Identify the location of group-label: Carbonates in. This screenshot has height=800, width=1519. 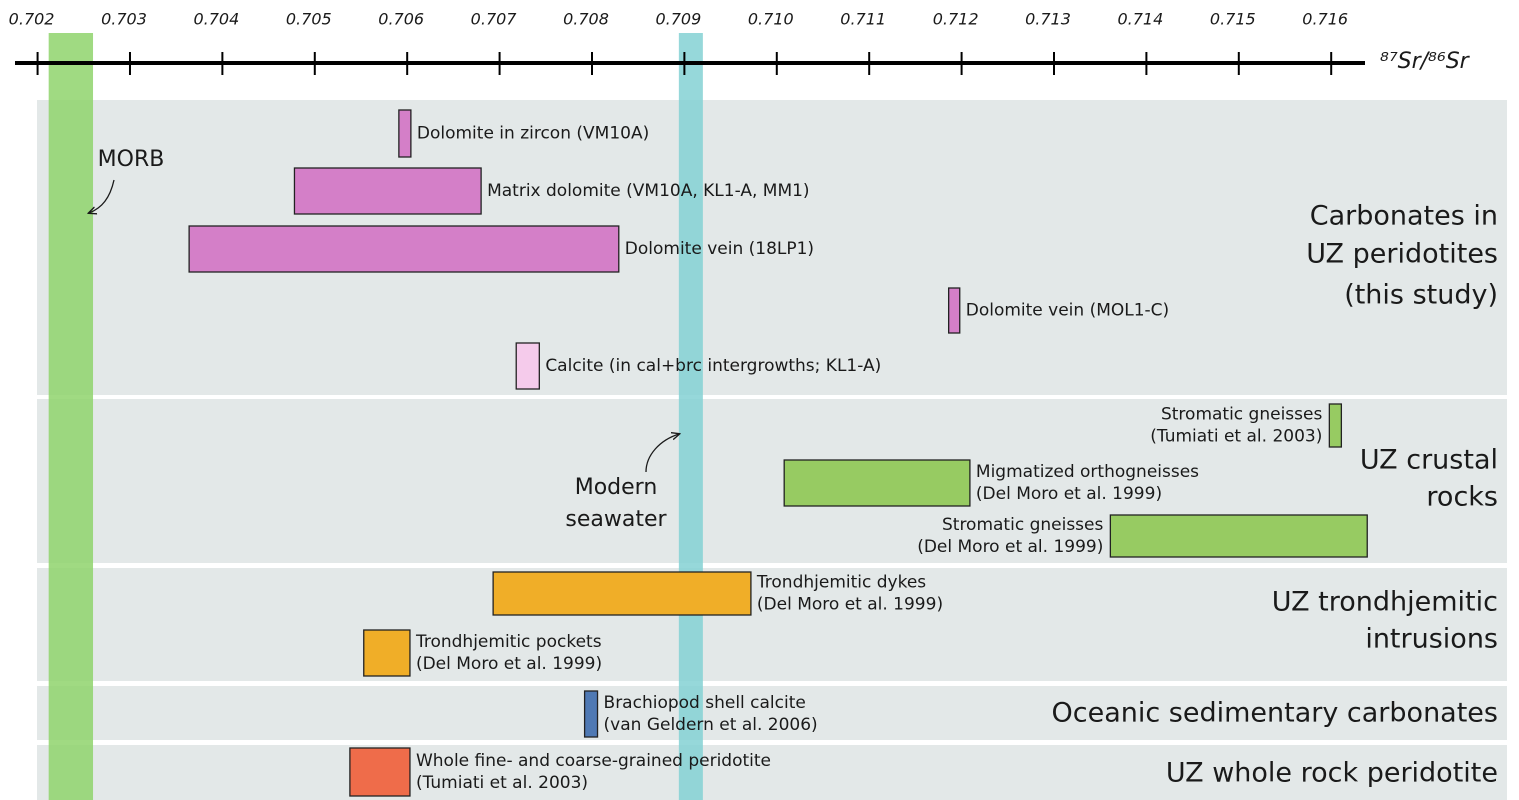
(1404, 216).